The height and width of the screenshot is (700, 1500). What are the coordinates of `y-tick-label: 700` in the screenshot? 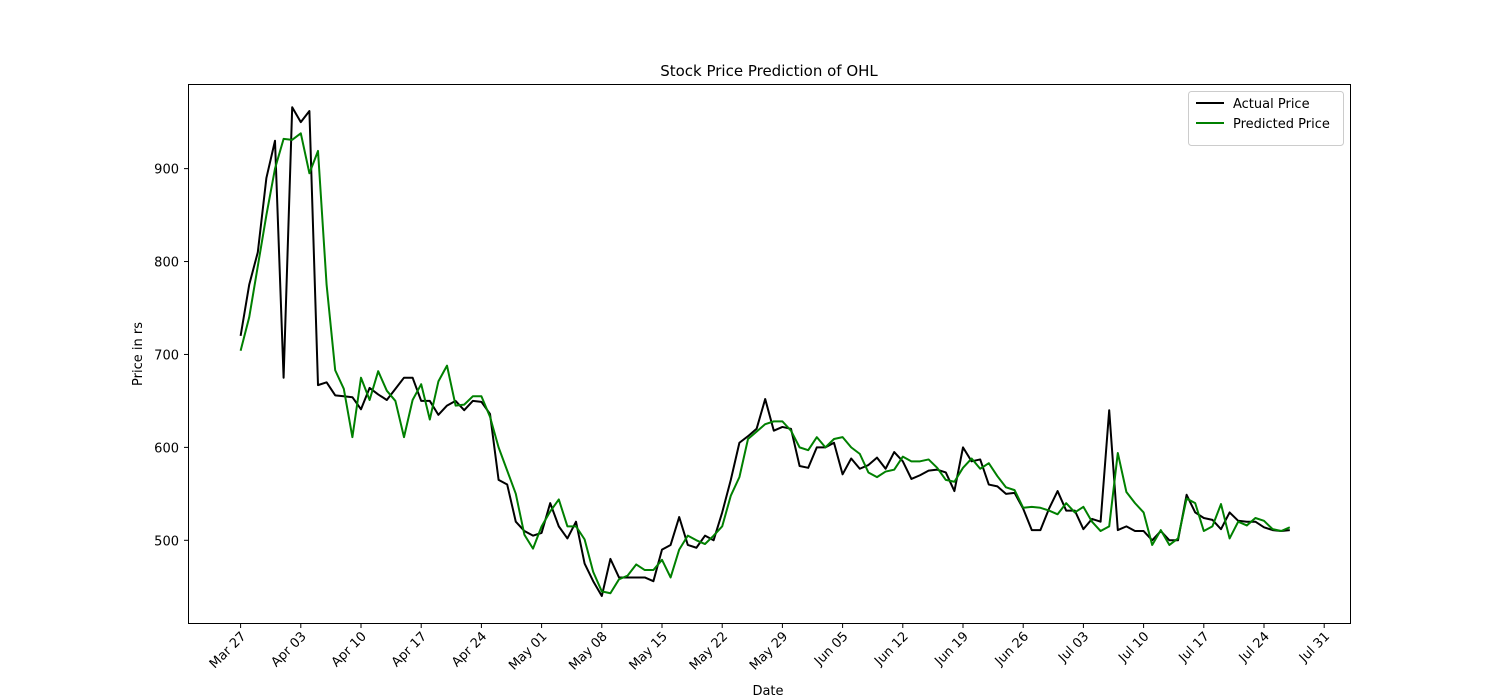 It's located at (166, 355).